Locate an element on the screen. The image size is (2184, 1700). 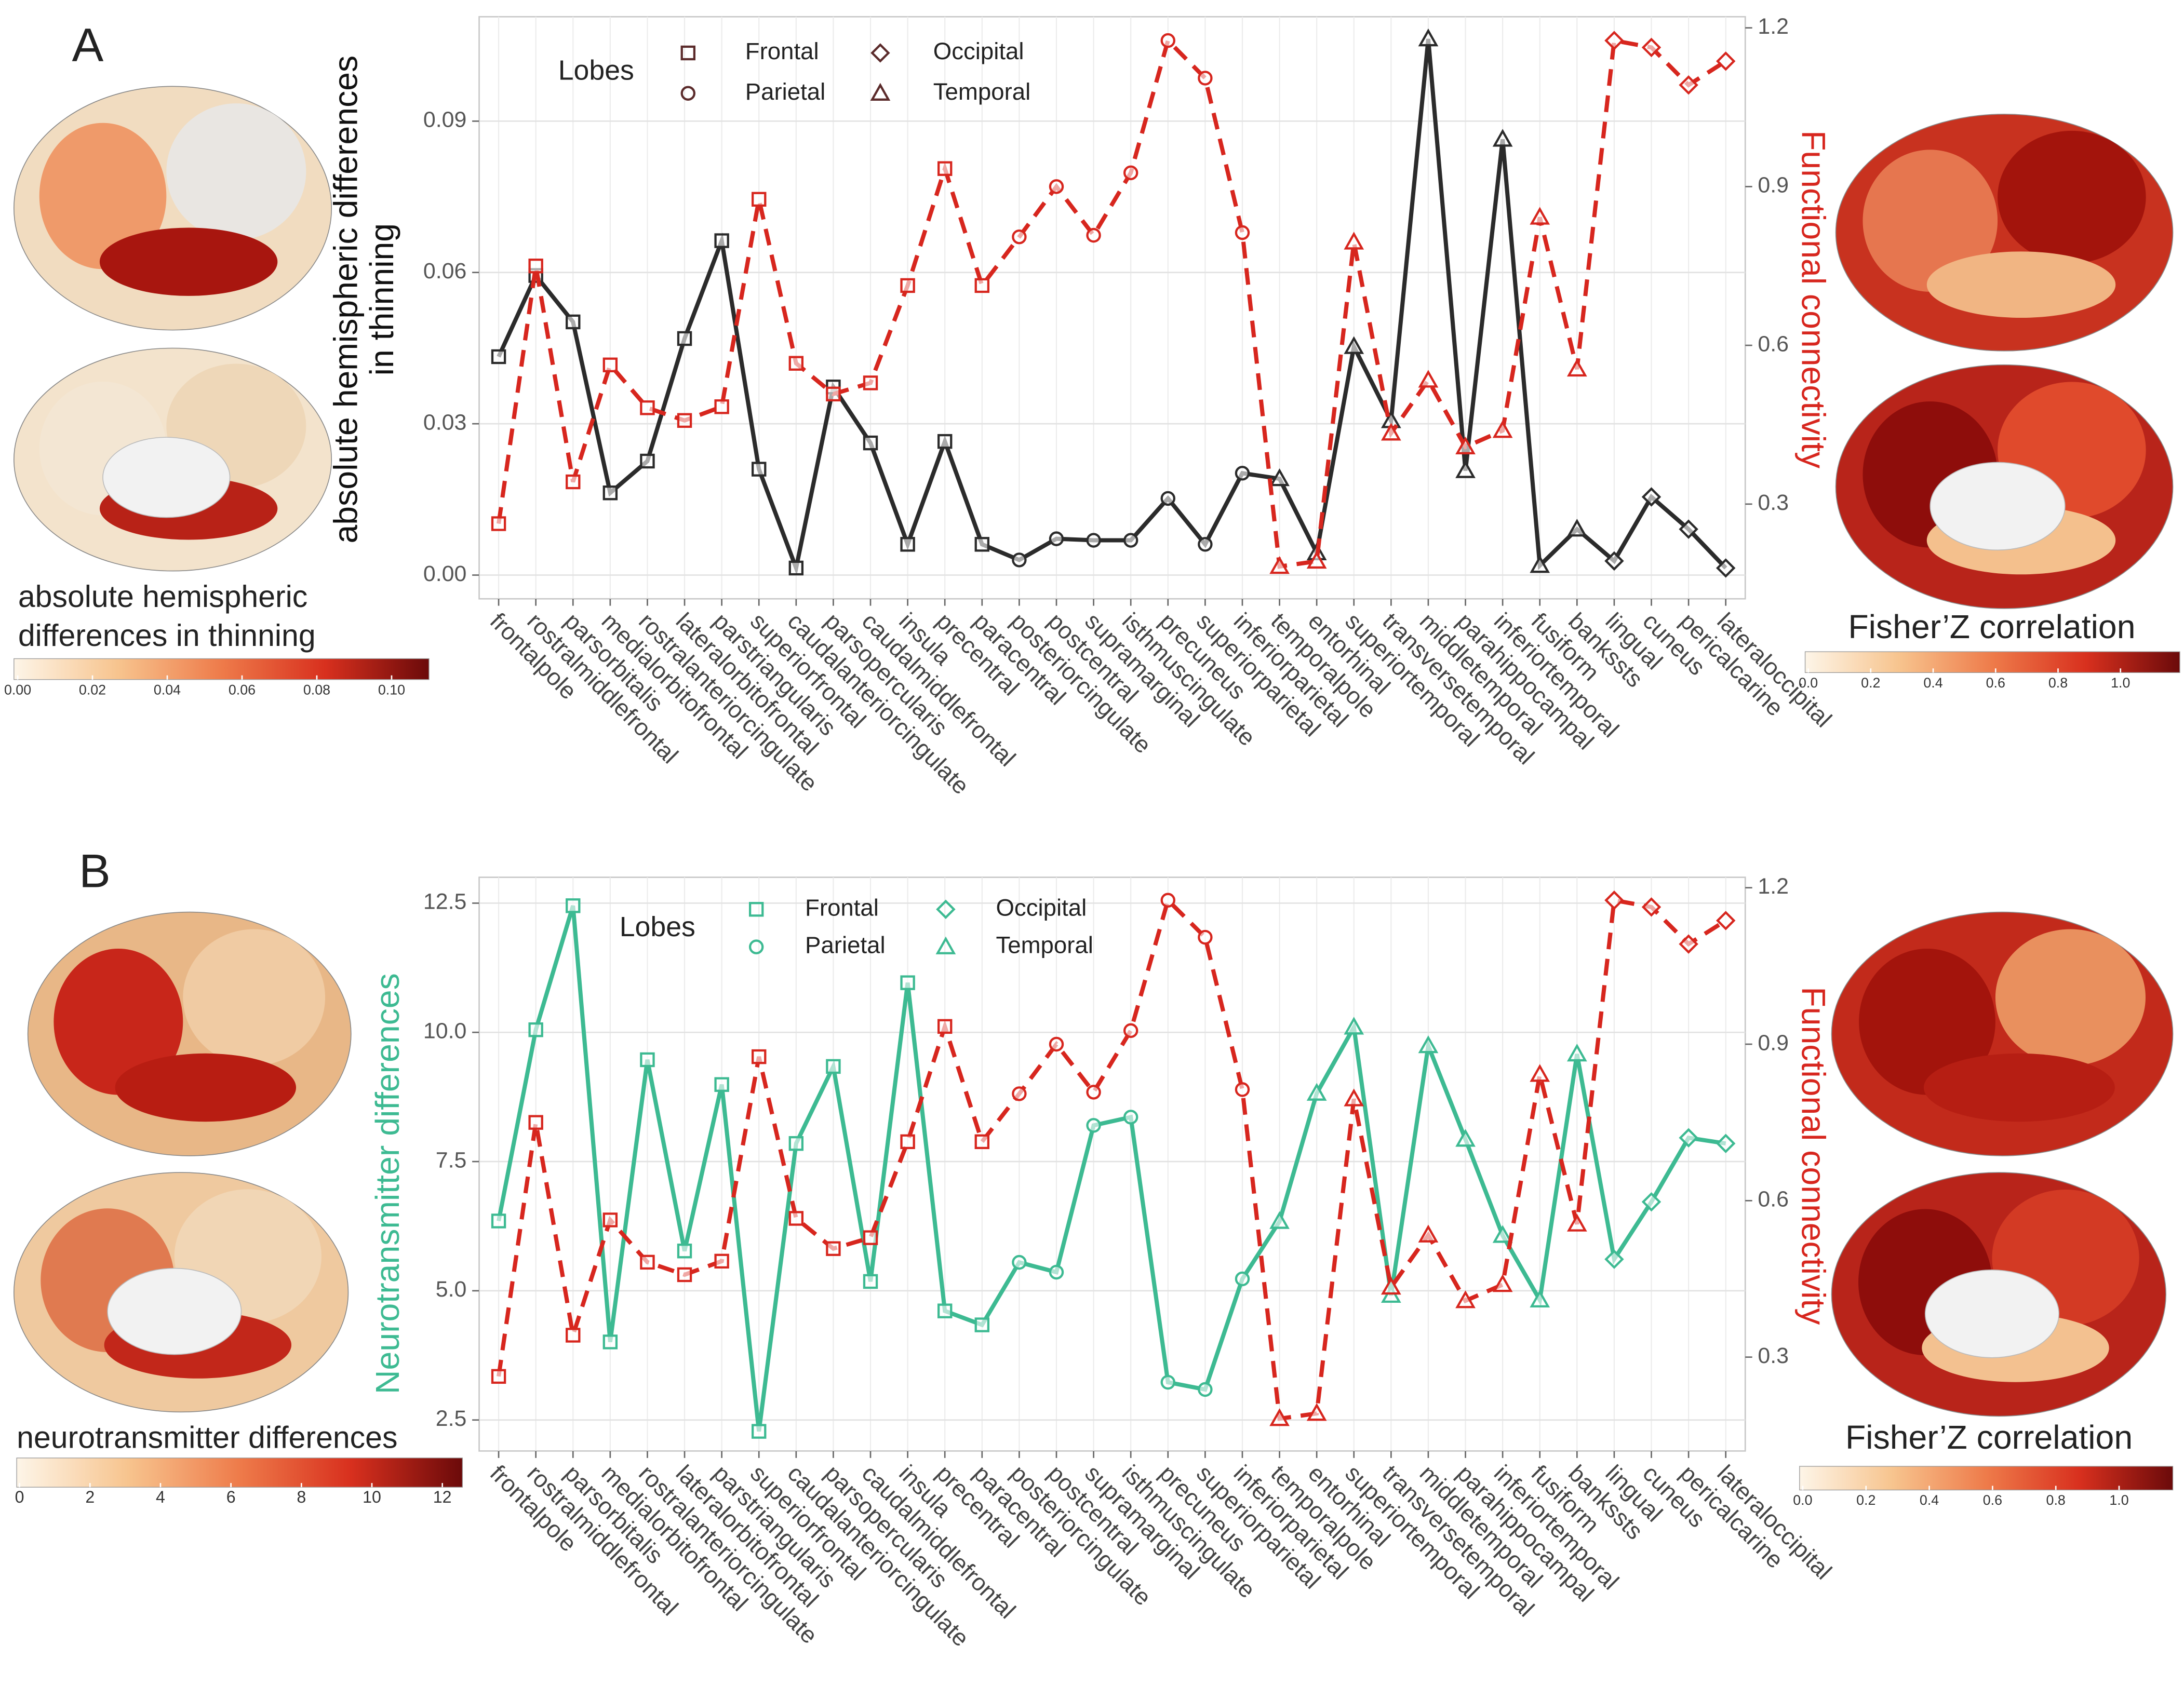
brain-medial-wall is located at coordinates (166, 477).